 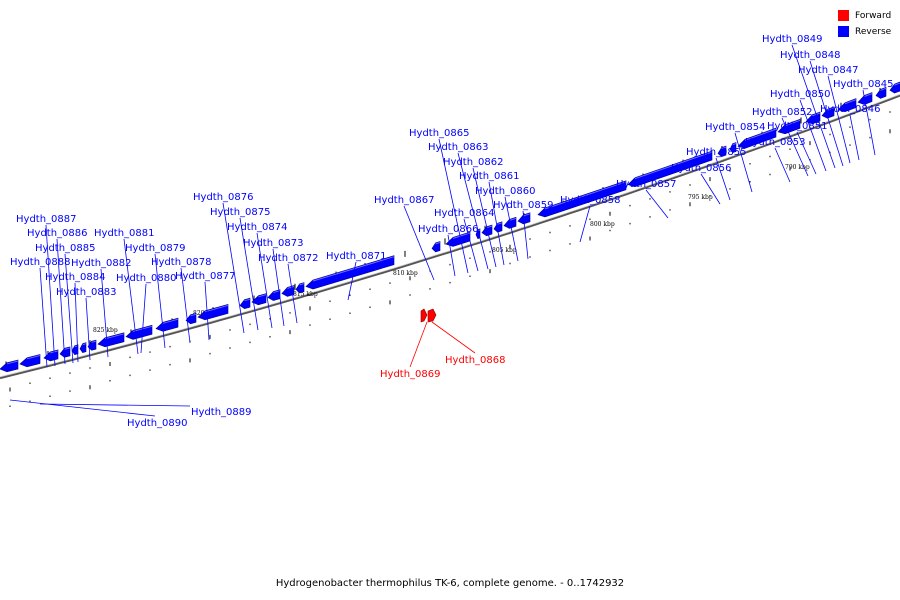 I want to click on gene-label-hydth_0873: Hydth_0873, so click(x=273, y=243).